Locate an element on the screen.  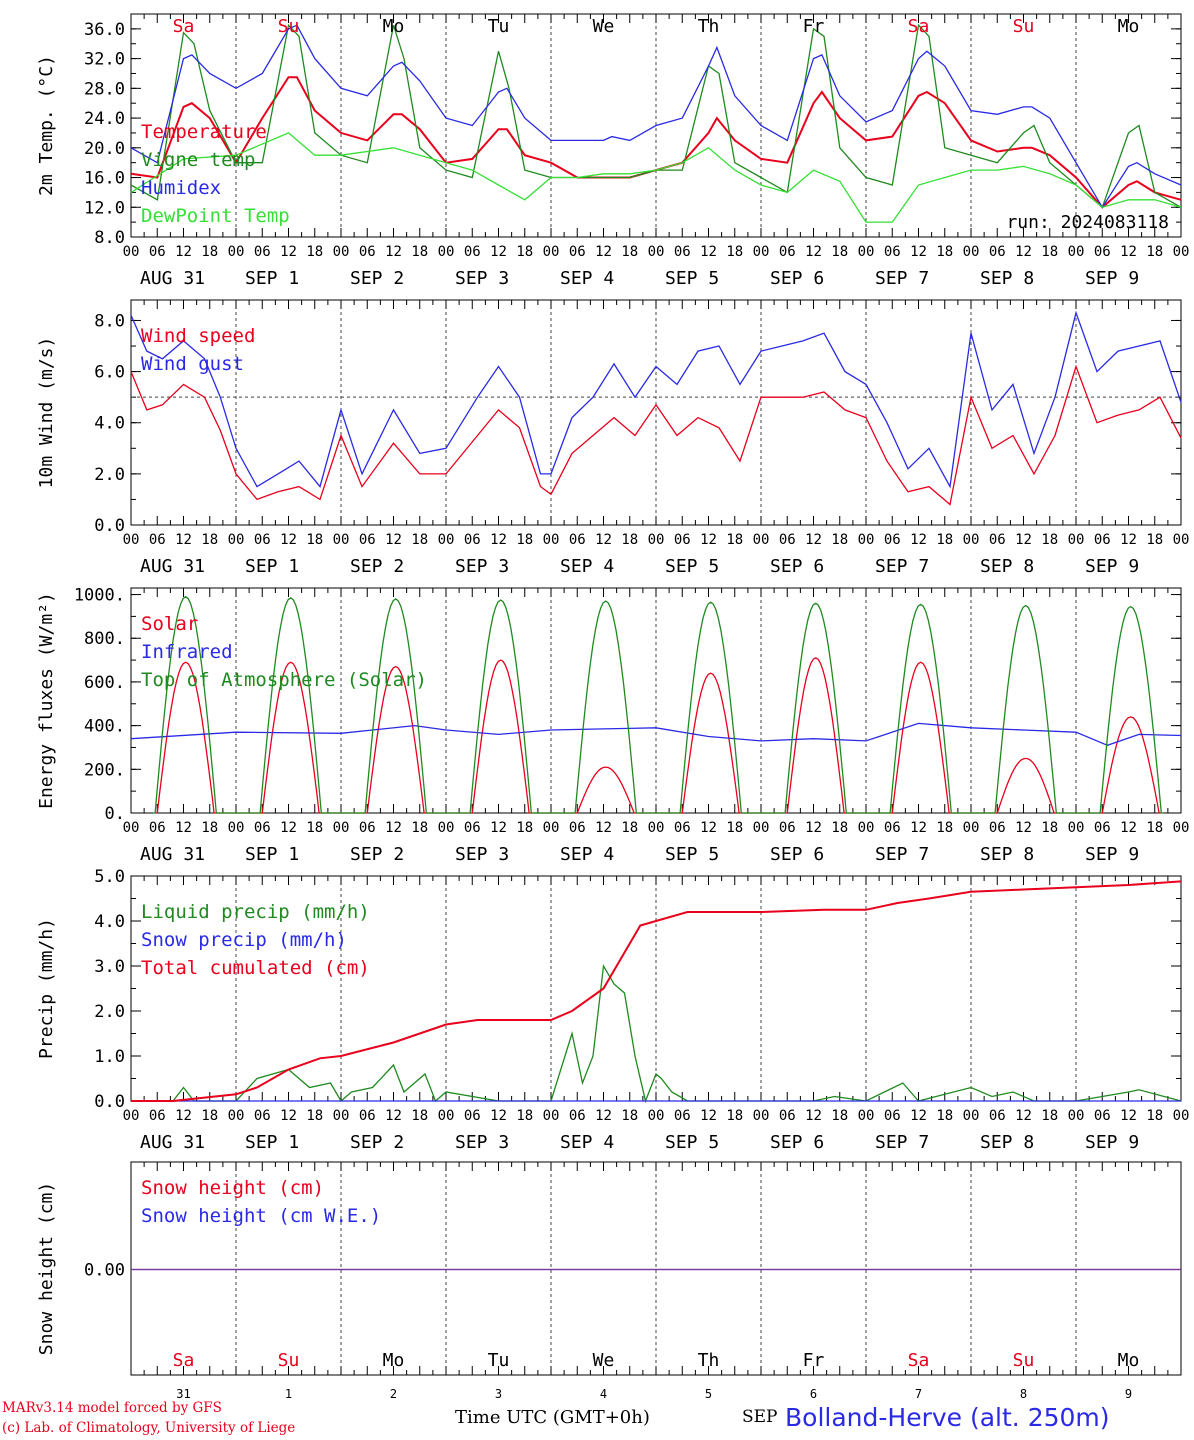
weekday-label-top: Sa is located at coordinates (184, 26).